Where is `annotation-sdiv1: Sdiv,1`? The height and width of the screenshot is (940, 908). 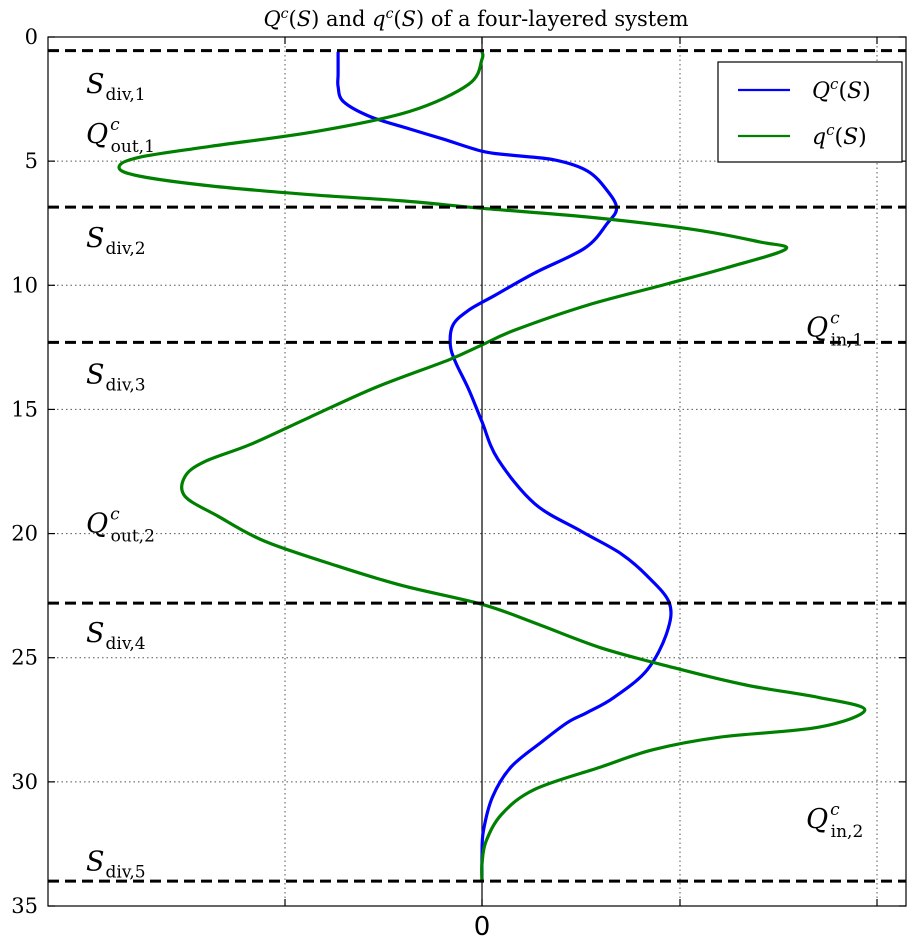 annotation-sdiv1: Sdiv,1 is located at coordinates (116, 87).